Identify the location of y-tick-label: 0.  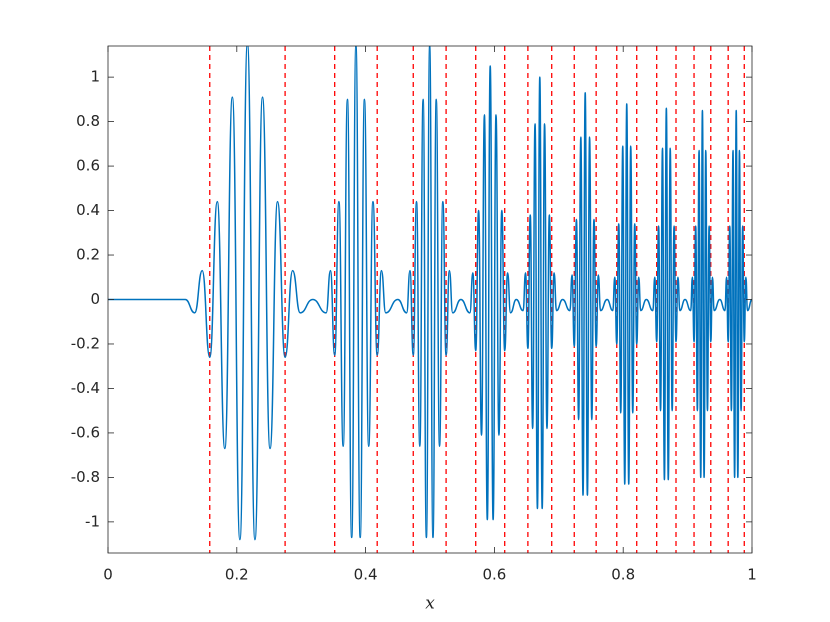
(95, 299).